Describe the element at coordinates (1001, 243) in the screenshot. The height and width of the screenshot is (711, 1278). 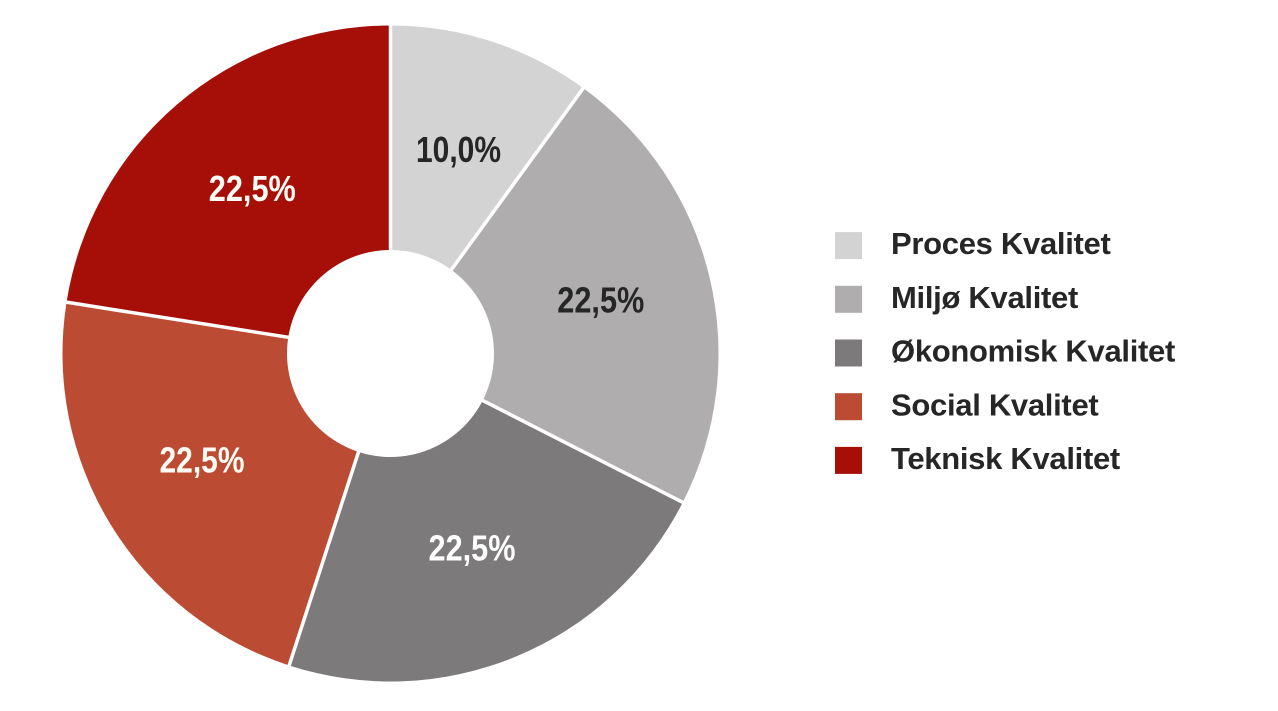
I see `svg-text: Proces Kvalitet` at that location.